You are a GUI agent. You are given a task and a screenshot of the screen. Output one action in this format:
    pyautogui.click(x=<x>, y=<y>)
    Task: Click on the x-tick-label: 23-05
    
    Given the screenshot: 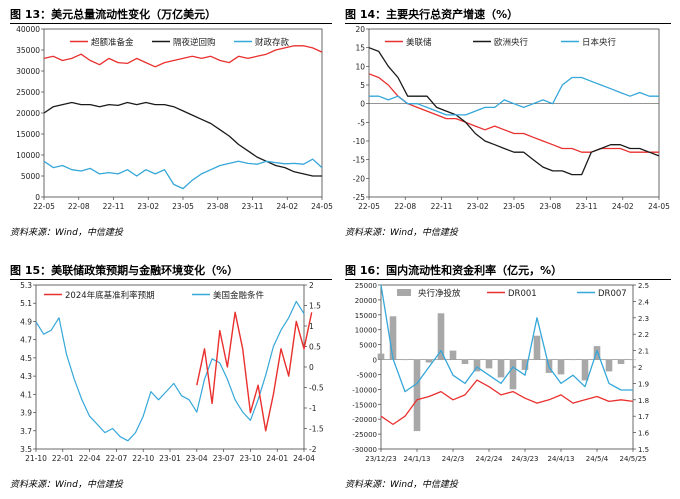 What is the action you would take?
    pyautogui.click(x=514, y=206)
    